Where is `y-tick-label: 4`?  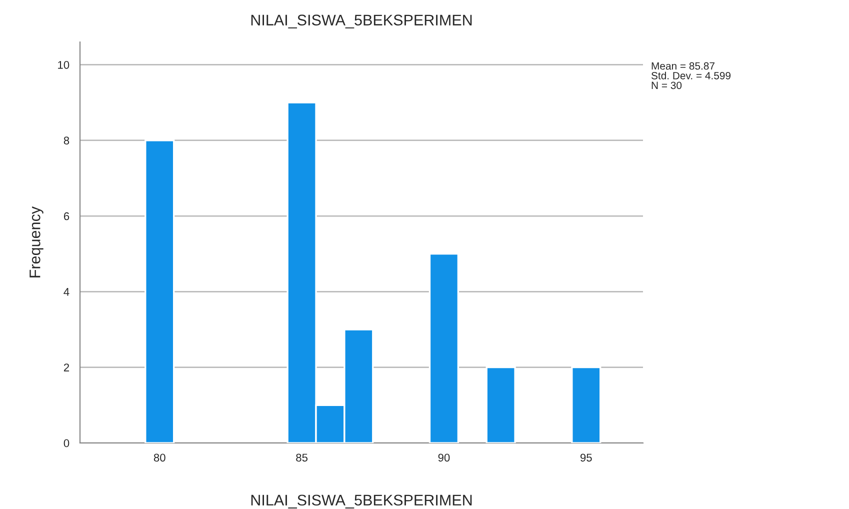 y-tick-label: 4 is located at coordinates (67, 292).